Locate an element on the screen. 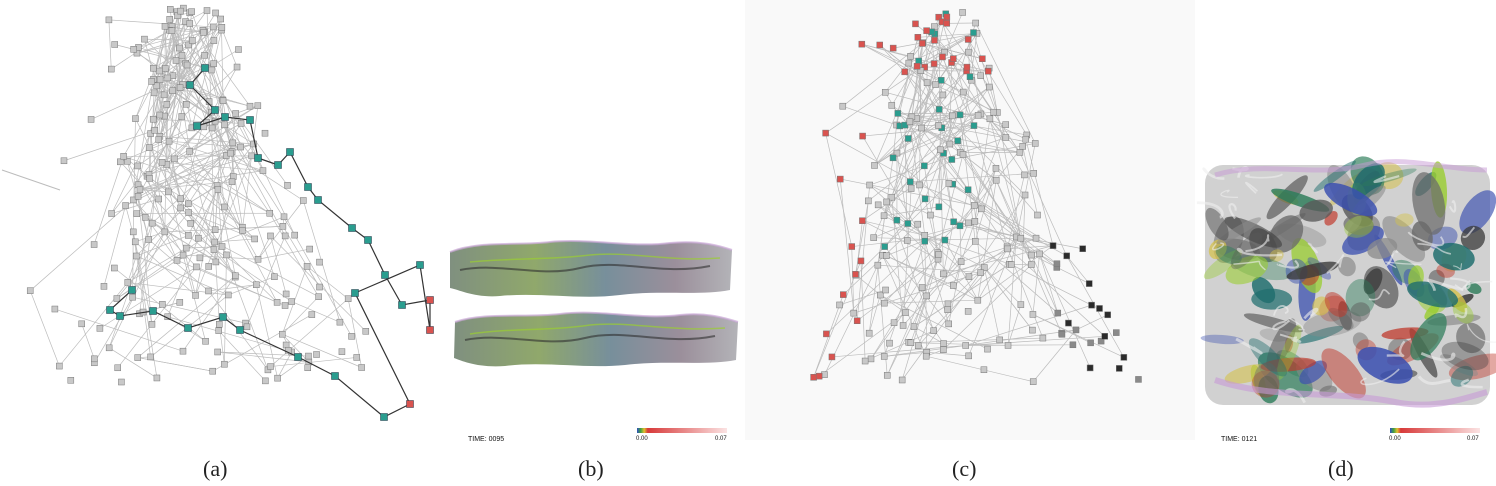  colorbar-min-d: 0.00 is located at coordinates (1395, 439).